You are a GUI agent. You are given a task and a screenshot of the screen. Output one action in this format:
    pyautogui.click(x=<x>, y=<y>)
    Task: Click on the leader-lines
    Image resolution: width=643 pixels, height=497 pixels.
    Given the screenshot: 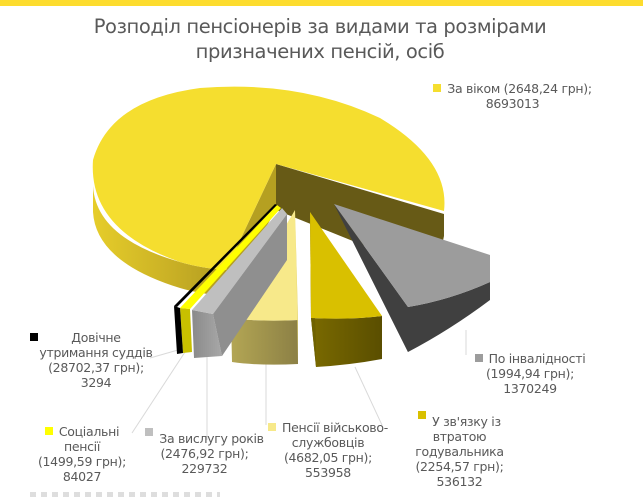 What is the action you would take?
    pyautogui.click(x=299, y=385)
    